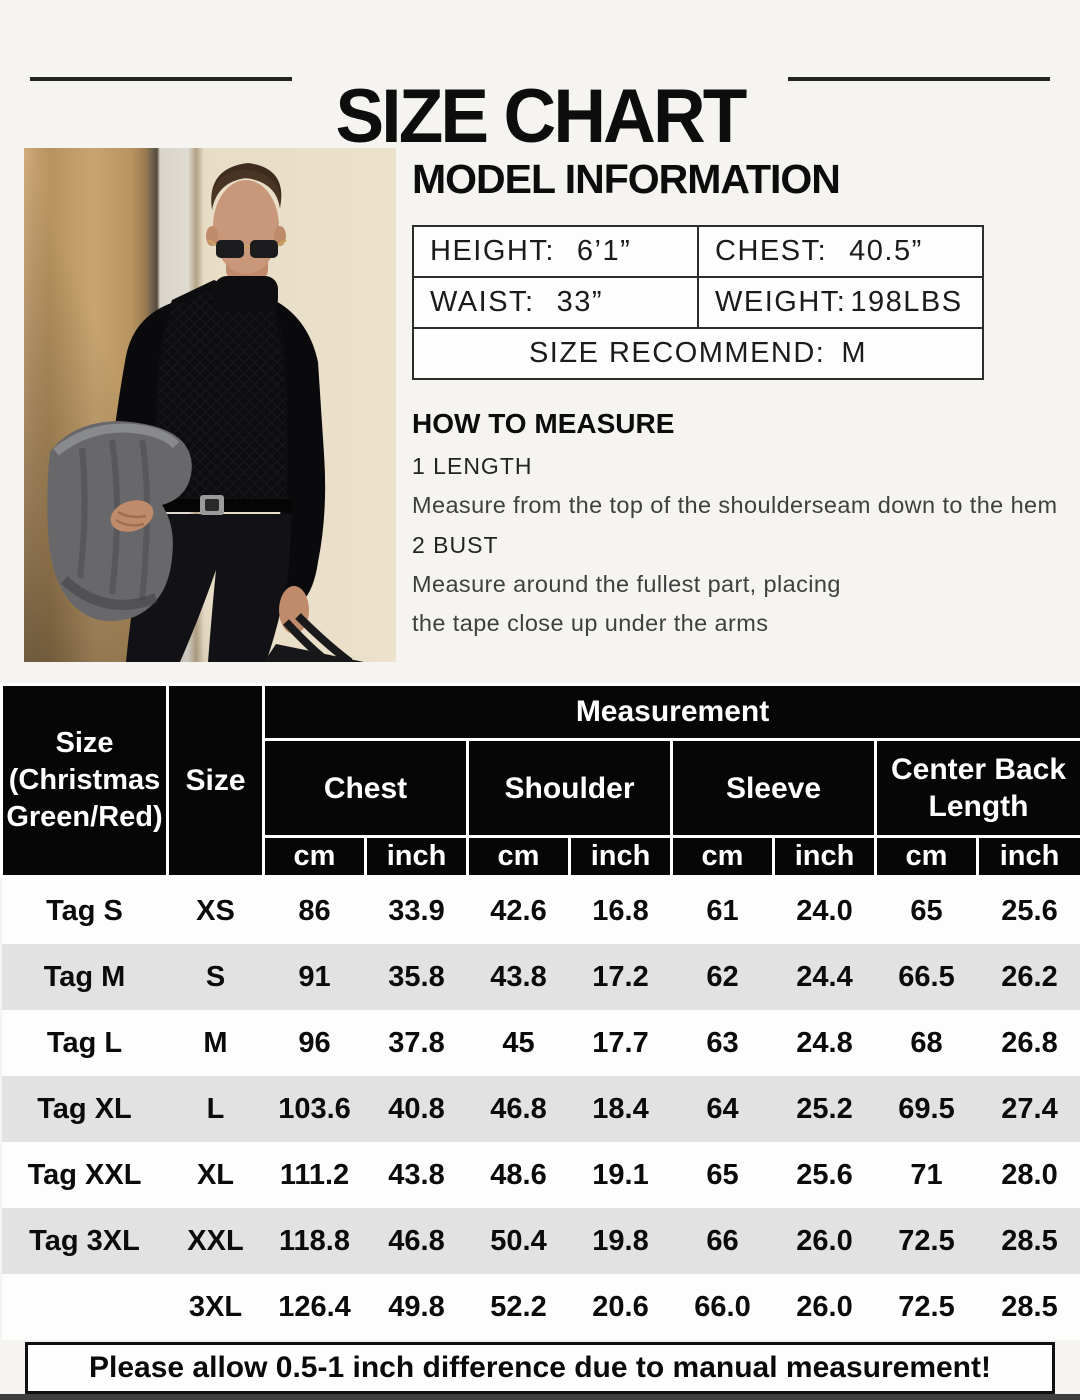 The width and height of the screenshot is (1080, 1400). Describe the element at coordinates (670, 712) in the screenshot. I see `column-header-measurement: Measurement` at that location.